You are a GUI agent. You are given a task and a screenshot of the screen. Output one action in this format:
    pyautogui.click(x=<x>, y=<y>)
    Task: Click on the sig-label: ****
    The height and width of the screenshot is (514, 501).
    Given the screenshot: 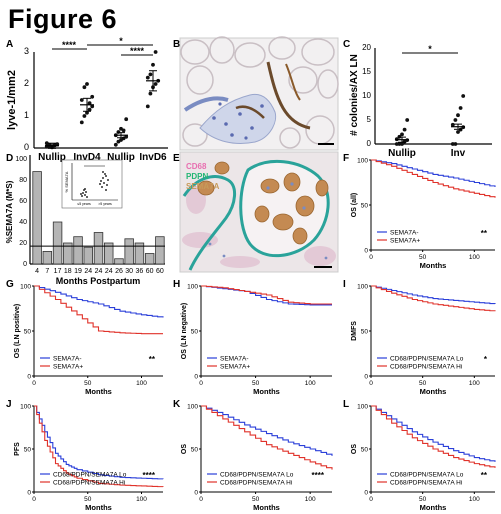 What is the action you would take?
    pyautogui.click(x=69, y=45)
    